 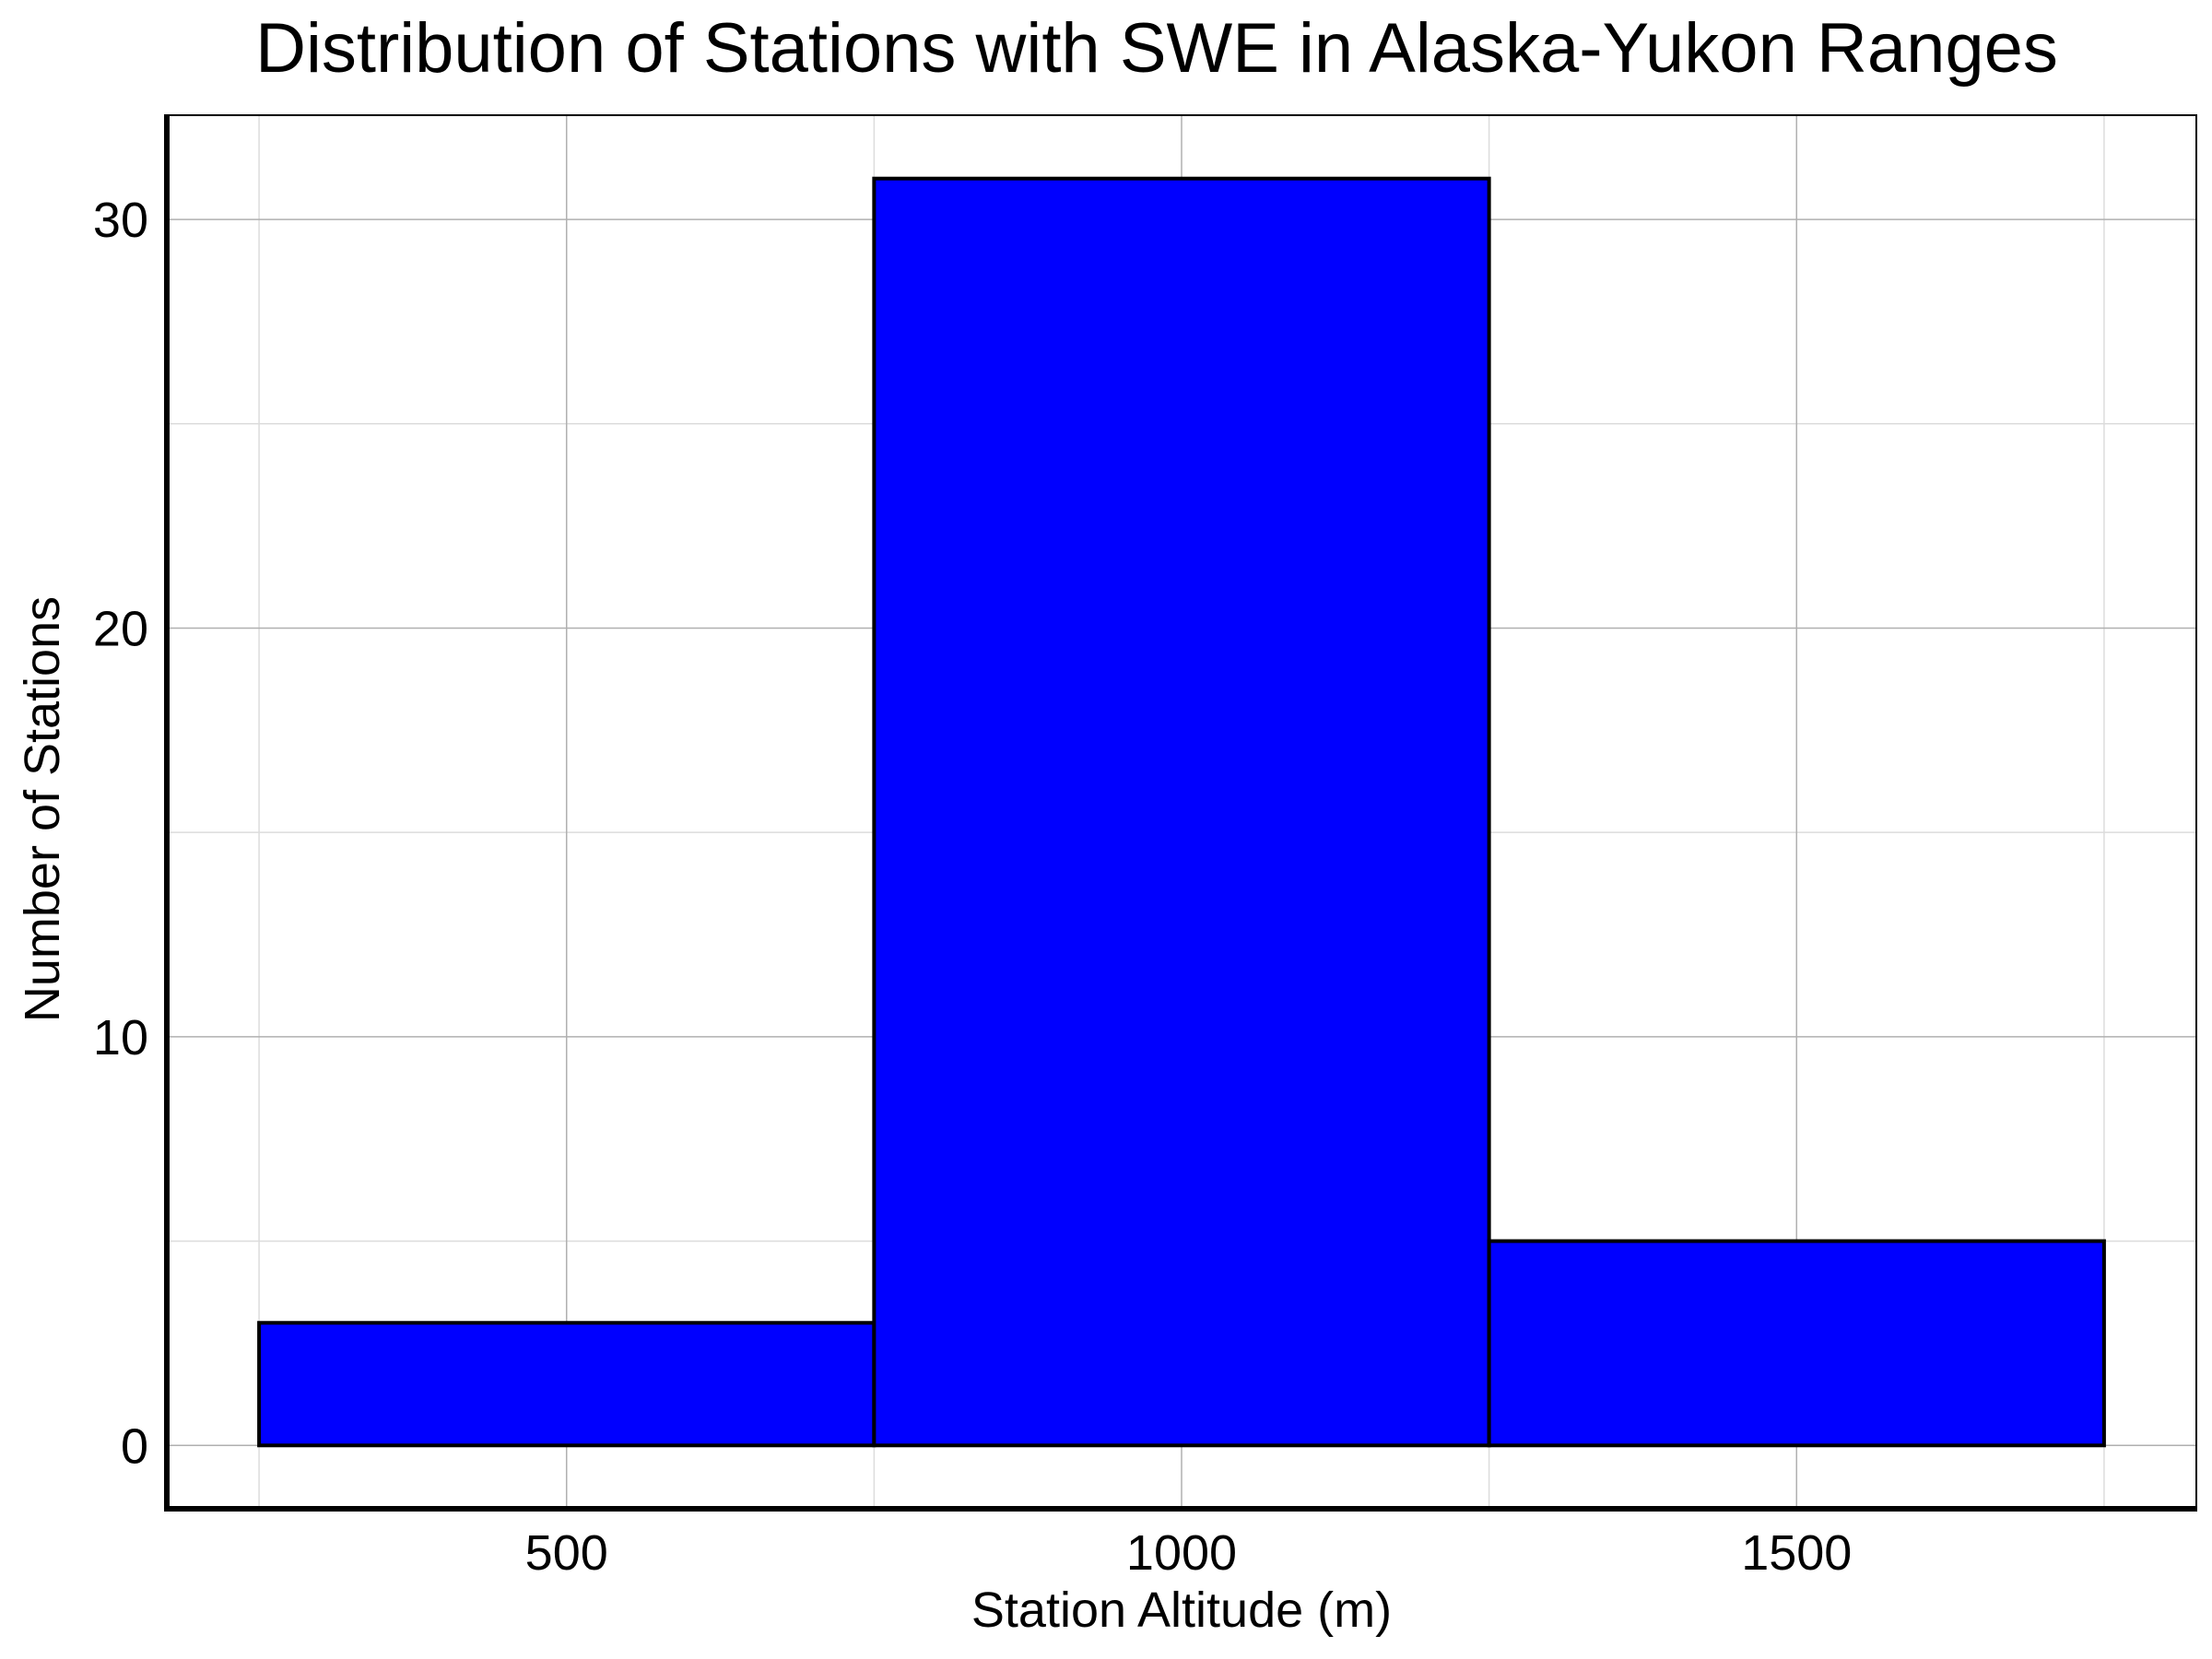 What do you see at coordinates (120, 628) in the screenshot?
I see `y-tick-label: 20` at bounding box center [120, 628].